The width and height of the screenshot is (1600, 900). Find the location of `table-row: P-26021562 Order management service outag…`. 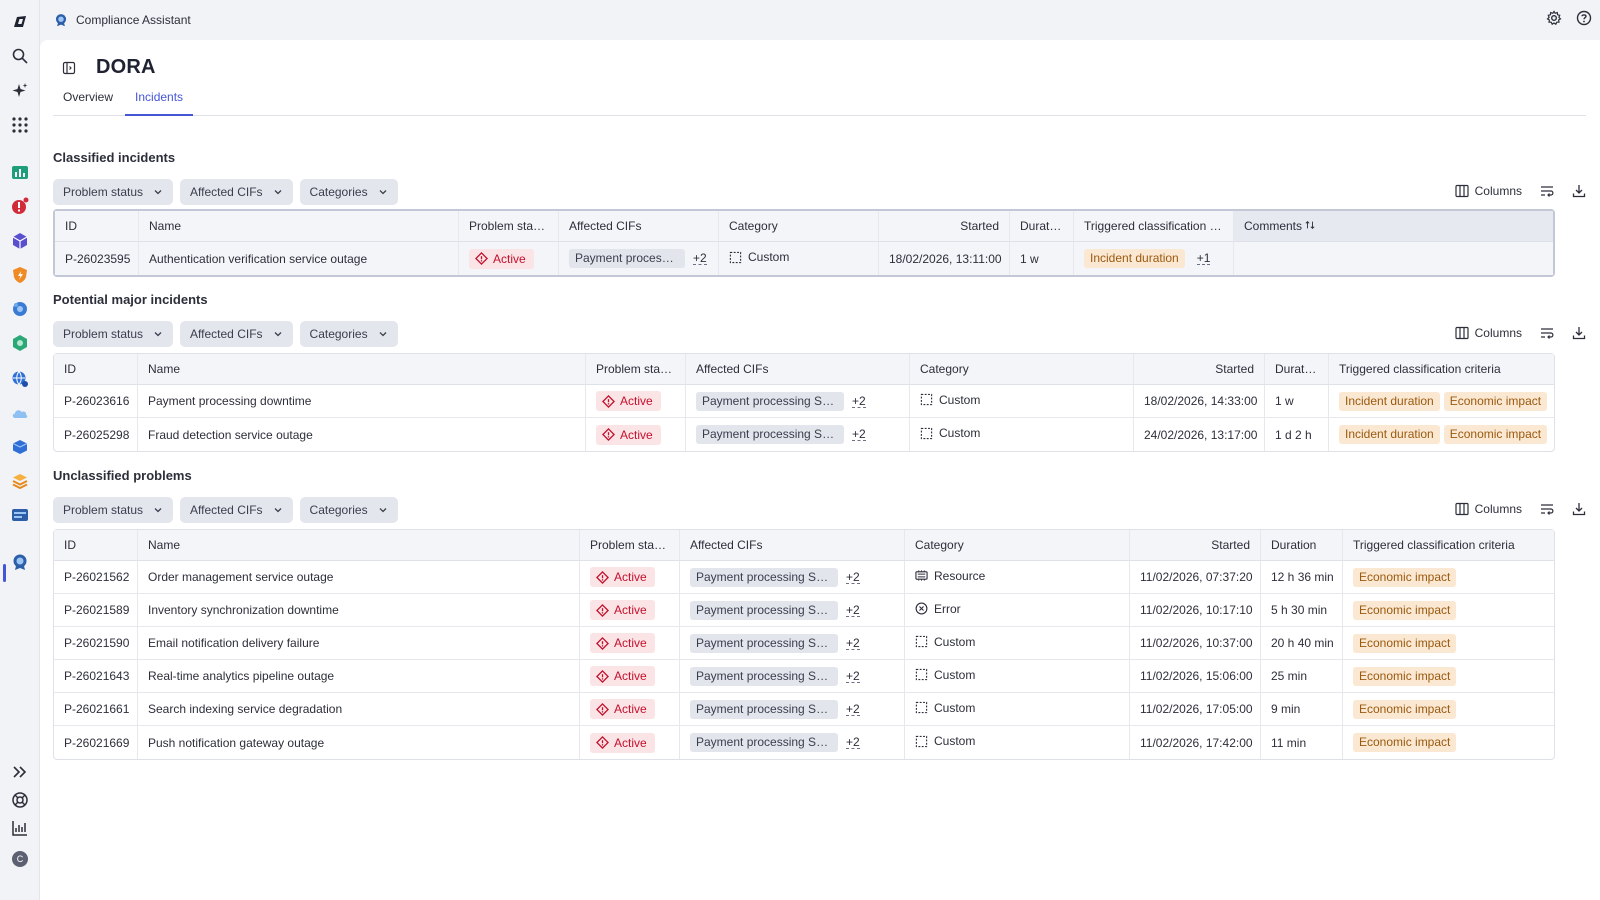

table-row: P-26021562 Order management service outag… is located at coordinates (804, 577).